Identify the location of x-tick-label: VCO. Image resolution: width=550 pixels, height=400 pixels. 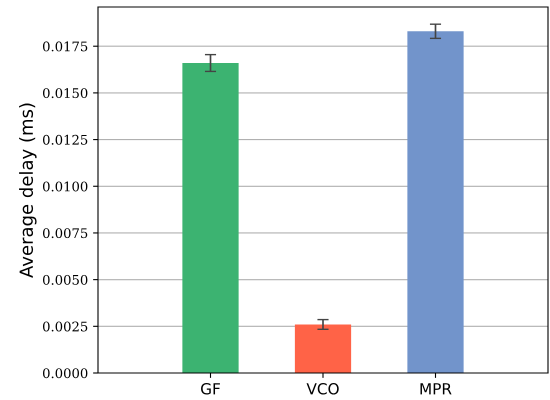
(322, 388).